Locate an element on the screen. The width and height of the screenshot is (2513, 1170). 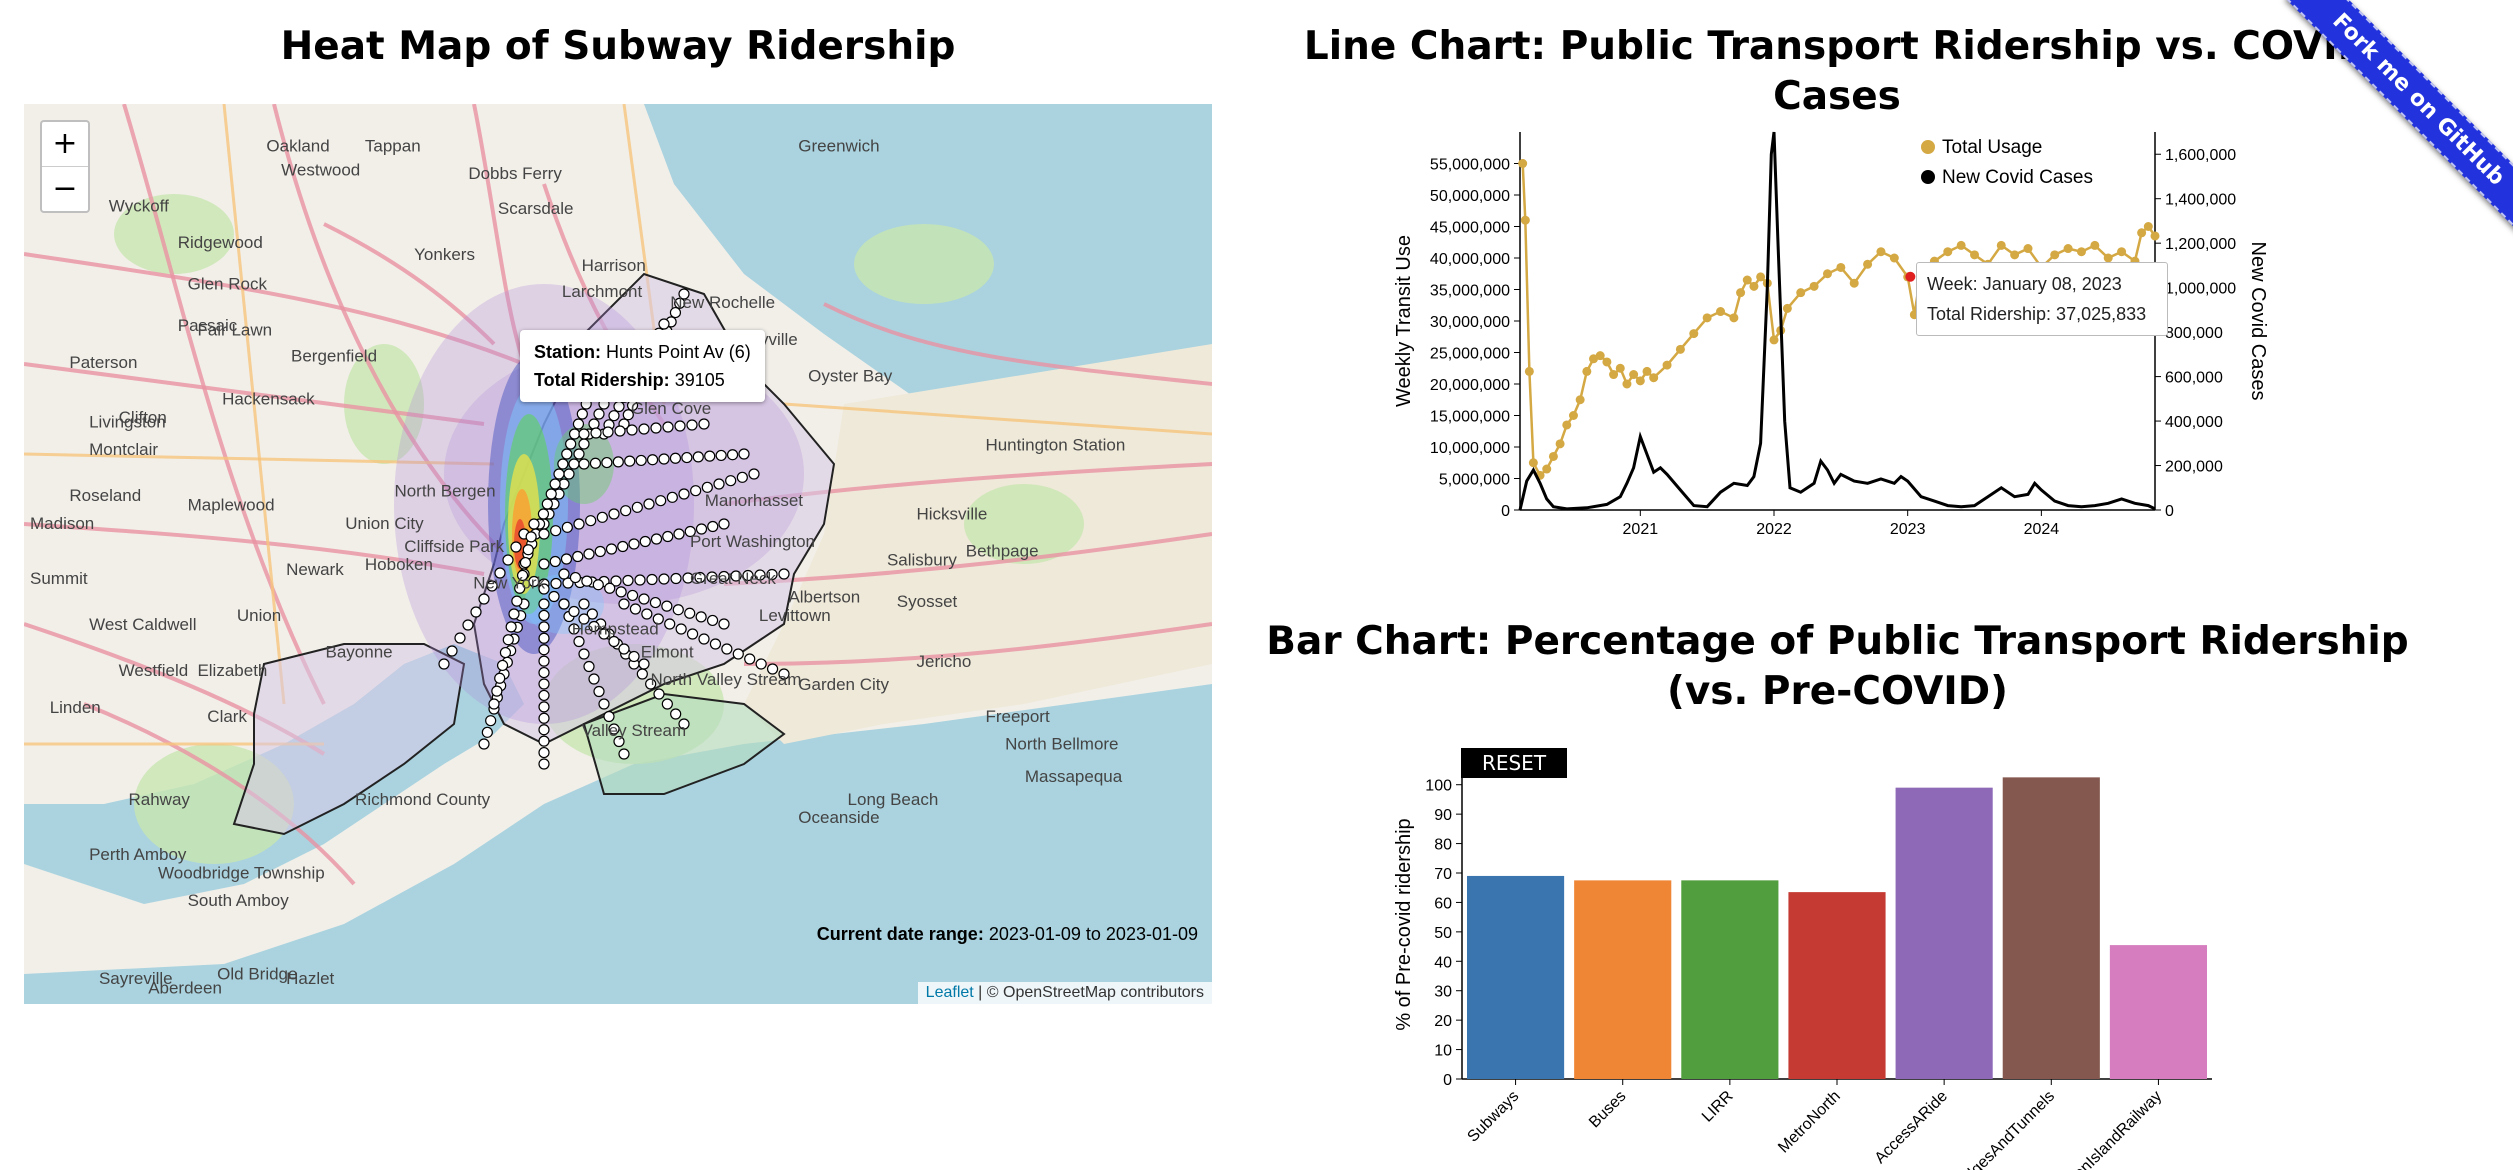
fork-github-ribbon: Fork me on GitHub is located at coordinates (2399, 116).